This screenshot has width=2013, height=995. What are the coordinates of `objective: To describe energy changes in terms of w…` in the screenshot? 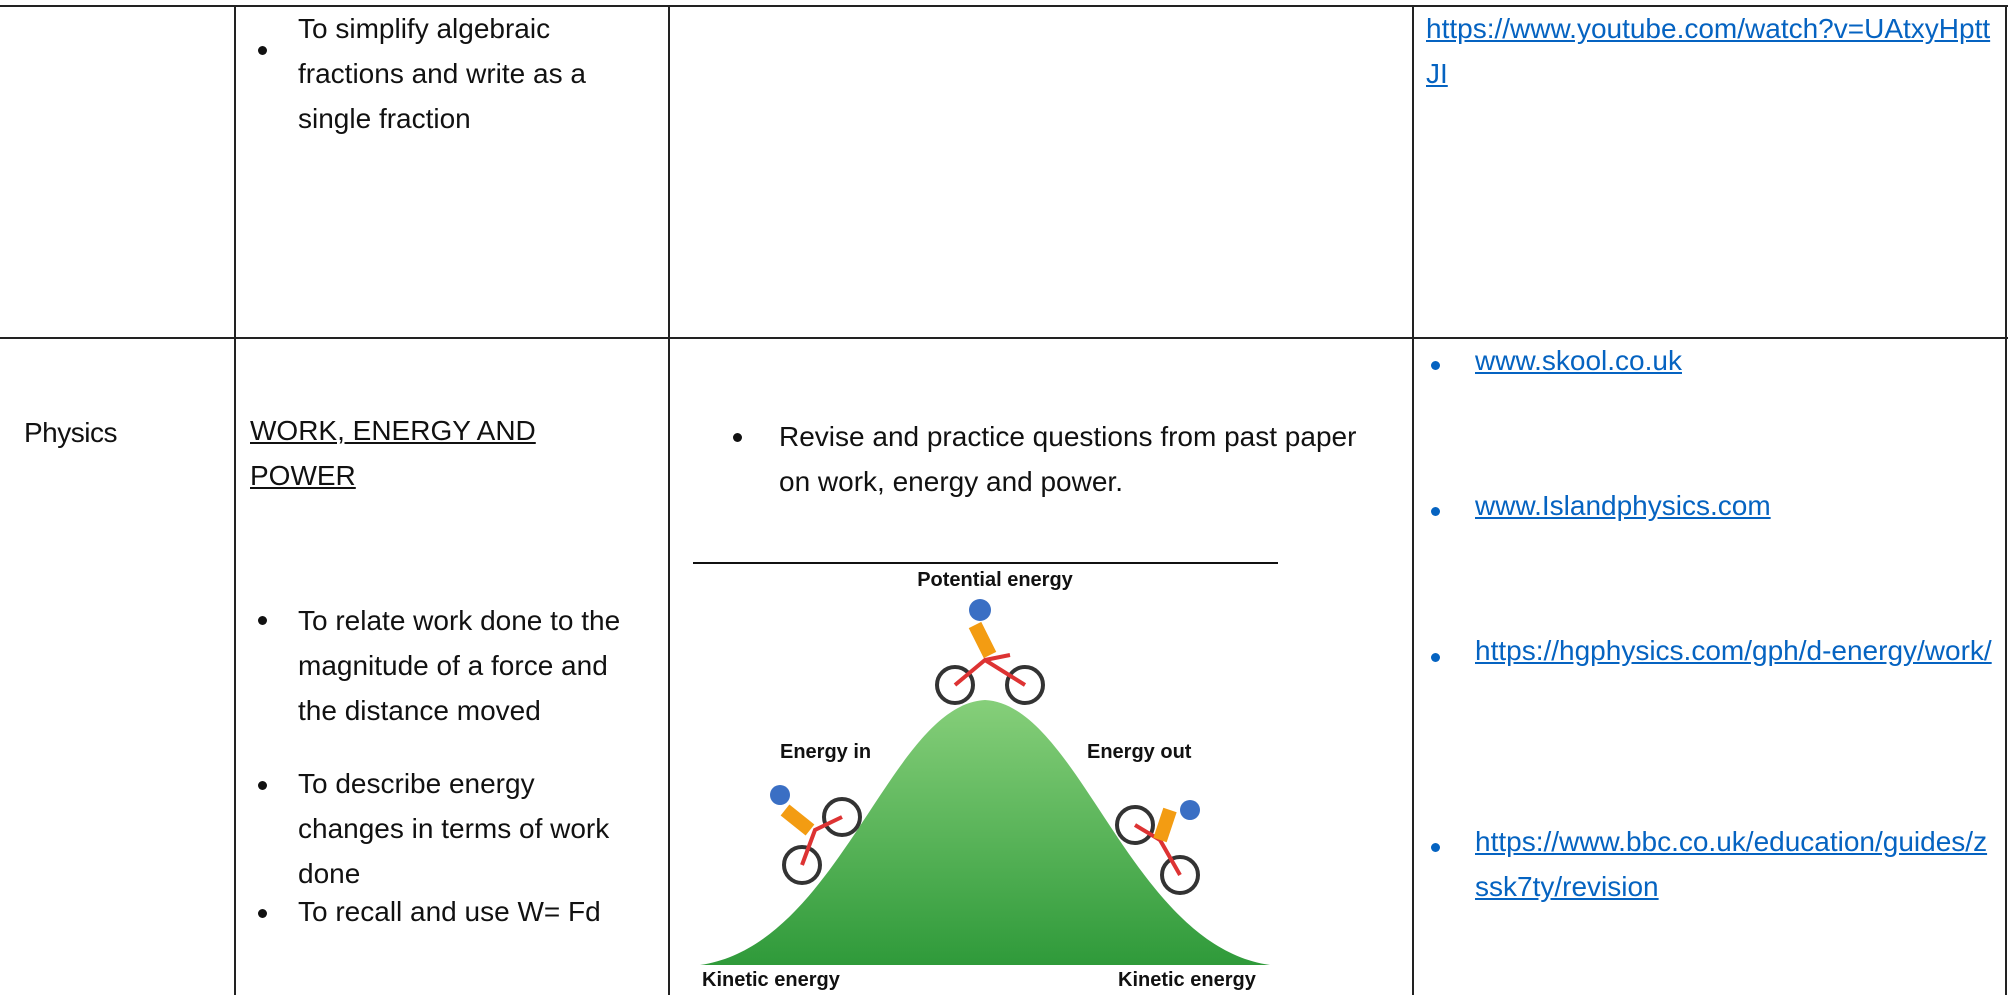 It's located at (454, 828).